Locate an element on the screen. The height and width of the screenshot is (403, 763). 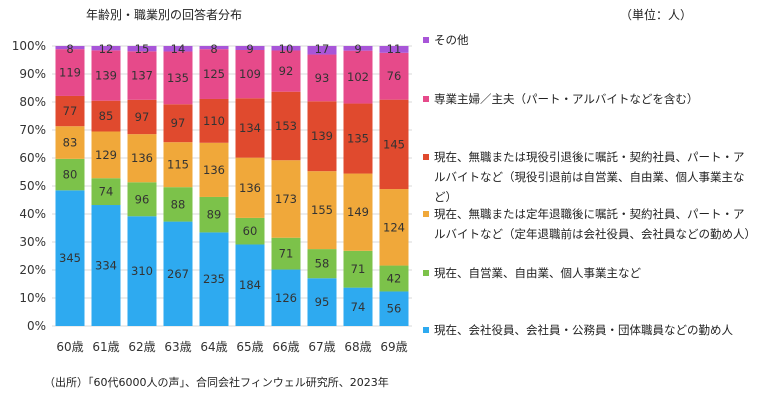
legend-item: 現在、自営業、自由業、個人事業主など is located at coordinates (588, 273).